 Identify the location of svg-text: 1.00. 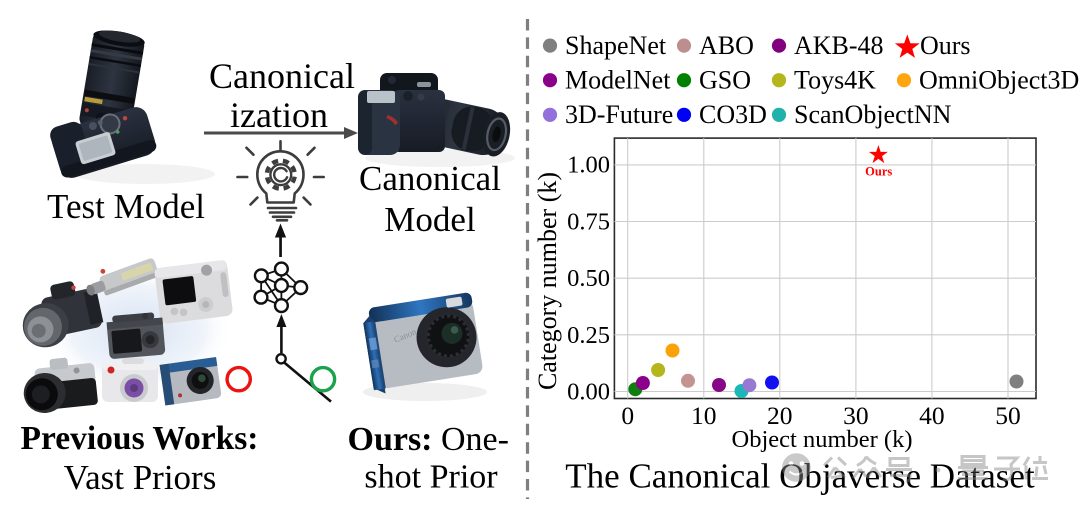
(588, 165).